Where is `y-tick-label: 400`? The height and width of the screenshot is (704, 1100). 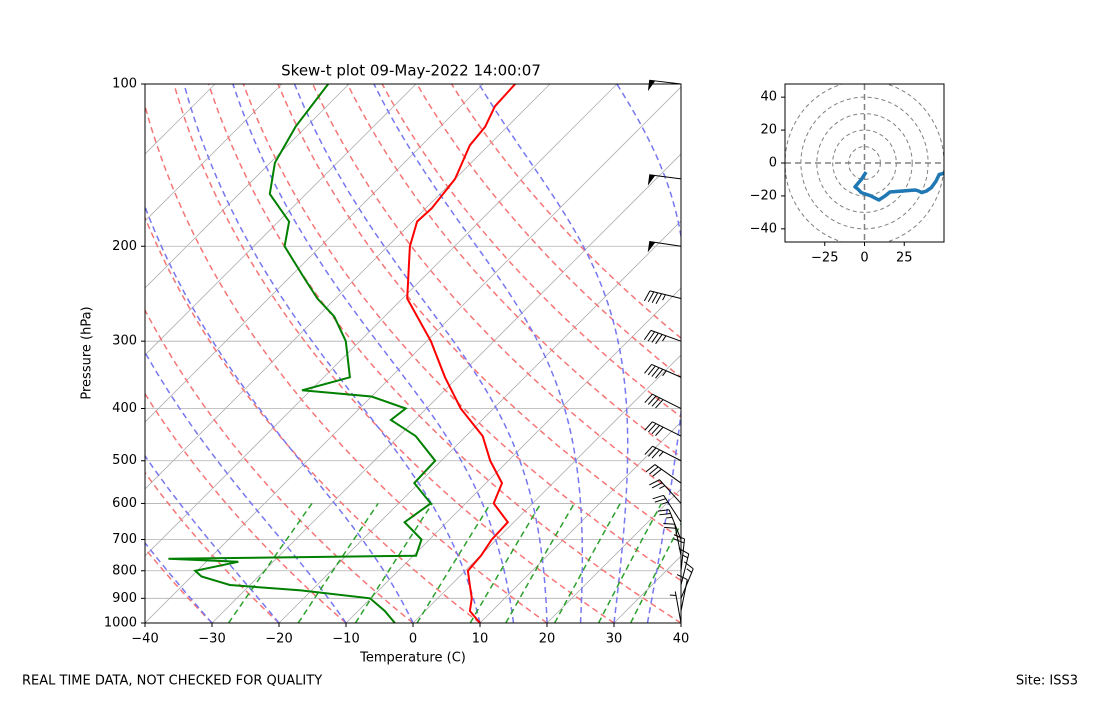 y-tick-label: 400 is located at coordinates (124, 408).